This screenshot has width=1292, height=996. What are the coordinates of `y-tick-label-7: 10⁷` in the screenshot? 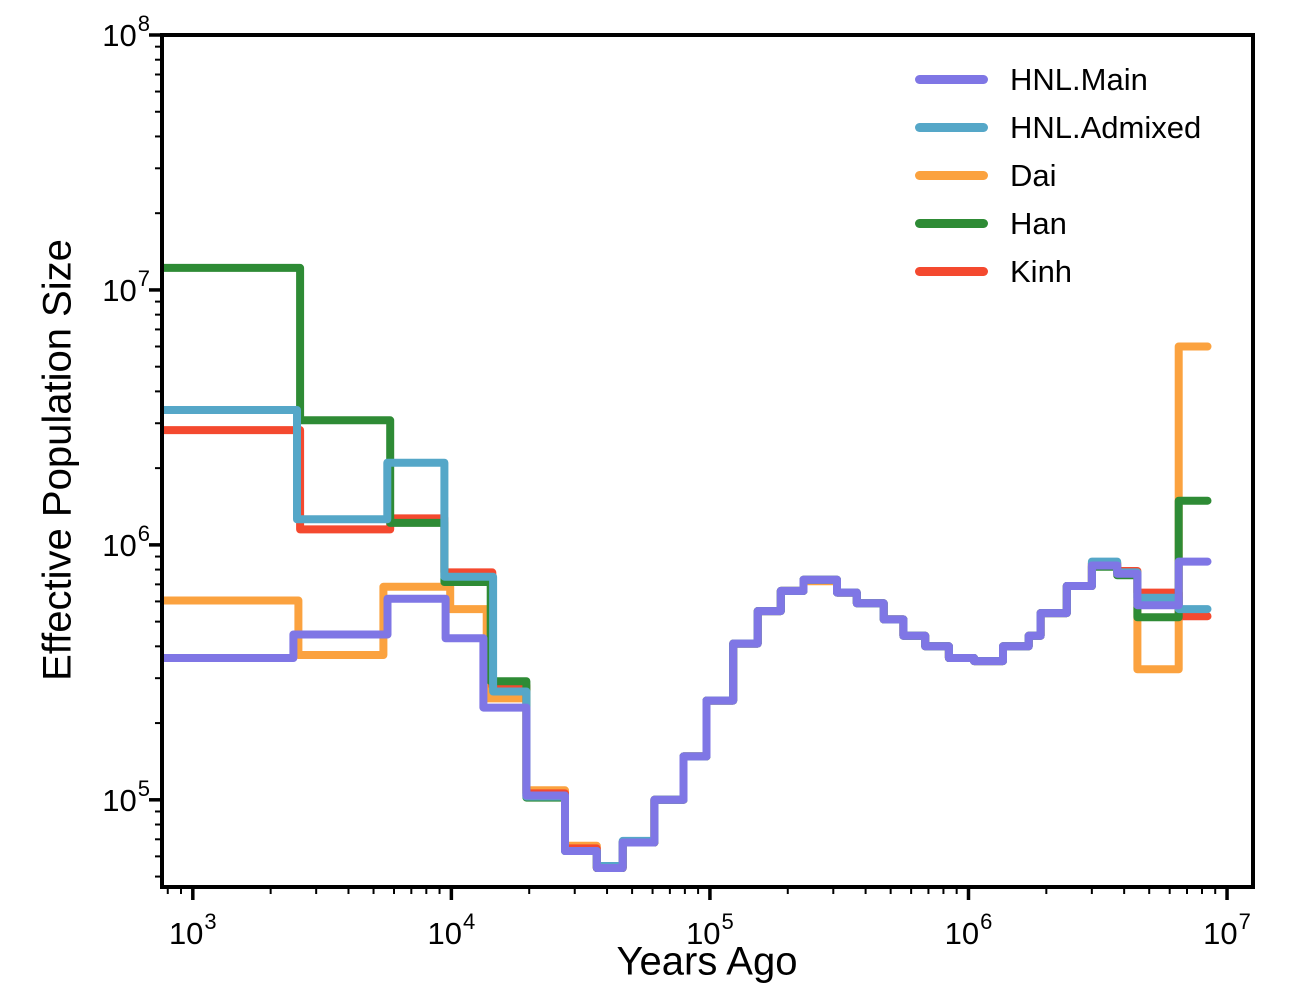 It's located at (126, 287).